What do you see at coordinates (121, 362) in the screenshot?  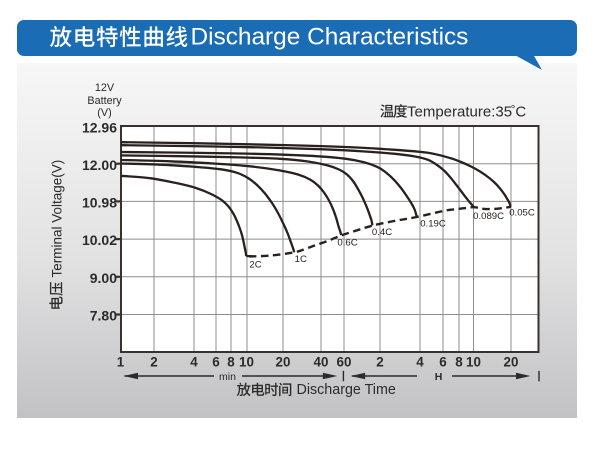 I see `svg-text: 1` at bounding box center [121, 362].